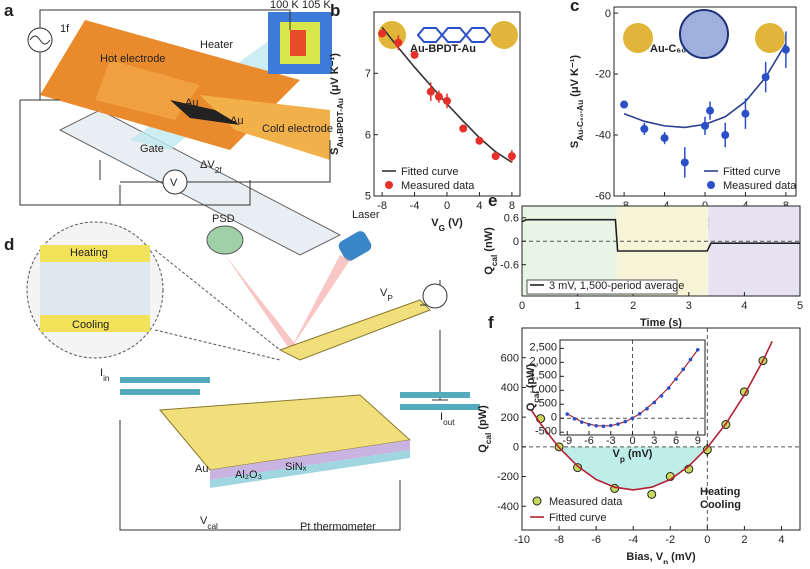 Image resolution: width=810 pixels, height=569 pixels. What do you see at coordinates (510, 358) in the screenshot?
I see `y-tick-label: 600` at bounding box center [510, 358].